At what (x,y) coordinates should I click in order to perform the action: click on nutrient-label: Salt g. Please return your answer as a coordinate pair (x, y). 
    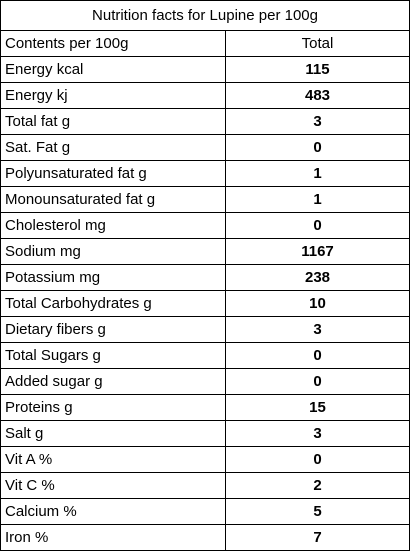
    Looking at the image, I should click on (113, 433).